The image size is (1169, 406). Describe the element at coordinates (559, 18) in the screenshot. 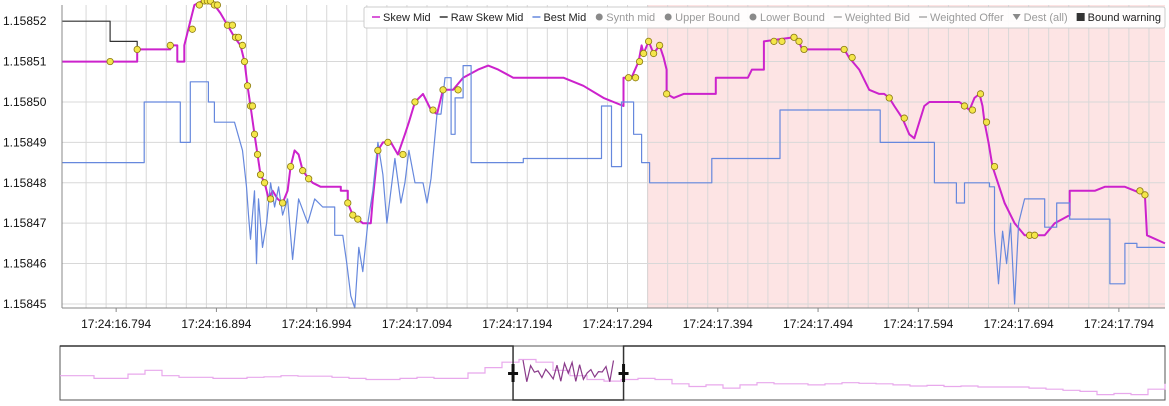

I see `legend-item-best-mid: Best Mid` at that location.